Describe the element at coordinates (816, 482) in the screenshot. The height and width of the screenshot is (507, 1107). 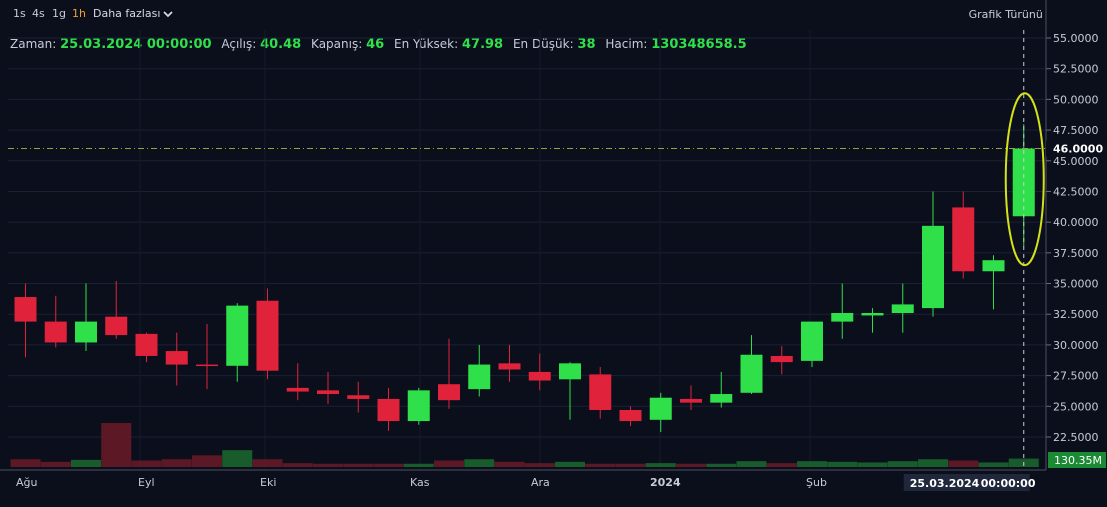
I see `x-tick-label: Şub` at that location.